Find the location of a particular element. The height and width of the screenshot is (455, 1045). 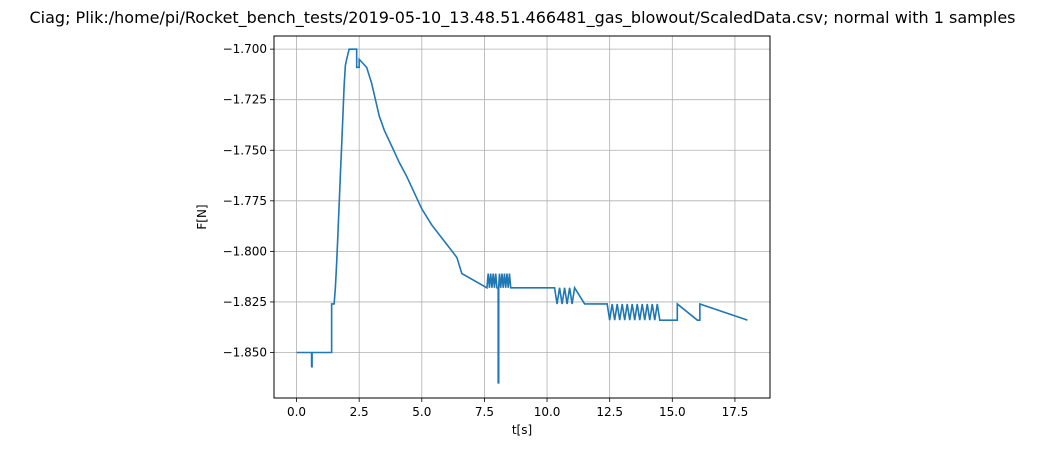

x-tick-label: 10.0 is located at coordinates (547, 412).